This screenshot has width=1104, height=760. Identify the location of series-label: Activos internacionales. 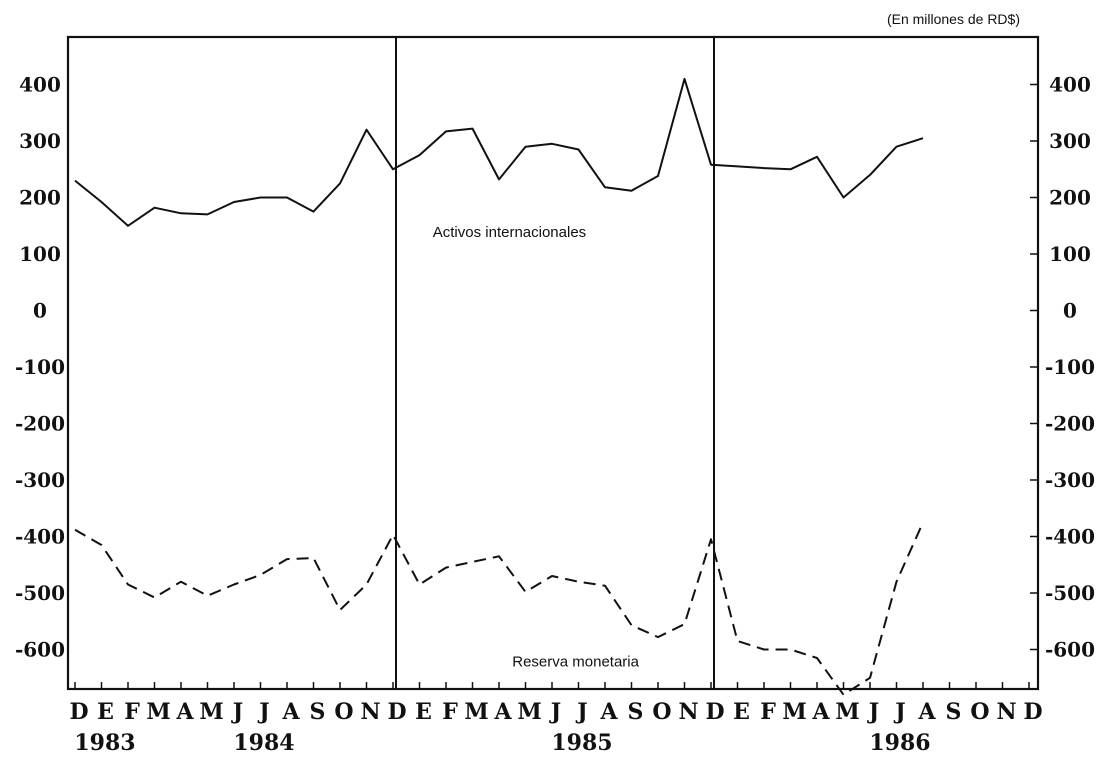
(509, 232).